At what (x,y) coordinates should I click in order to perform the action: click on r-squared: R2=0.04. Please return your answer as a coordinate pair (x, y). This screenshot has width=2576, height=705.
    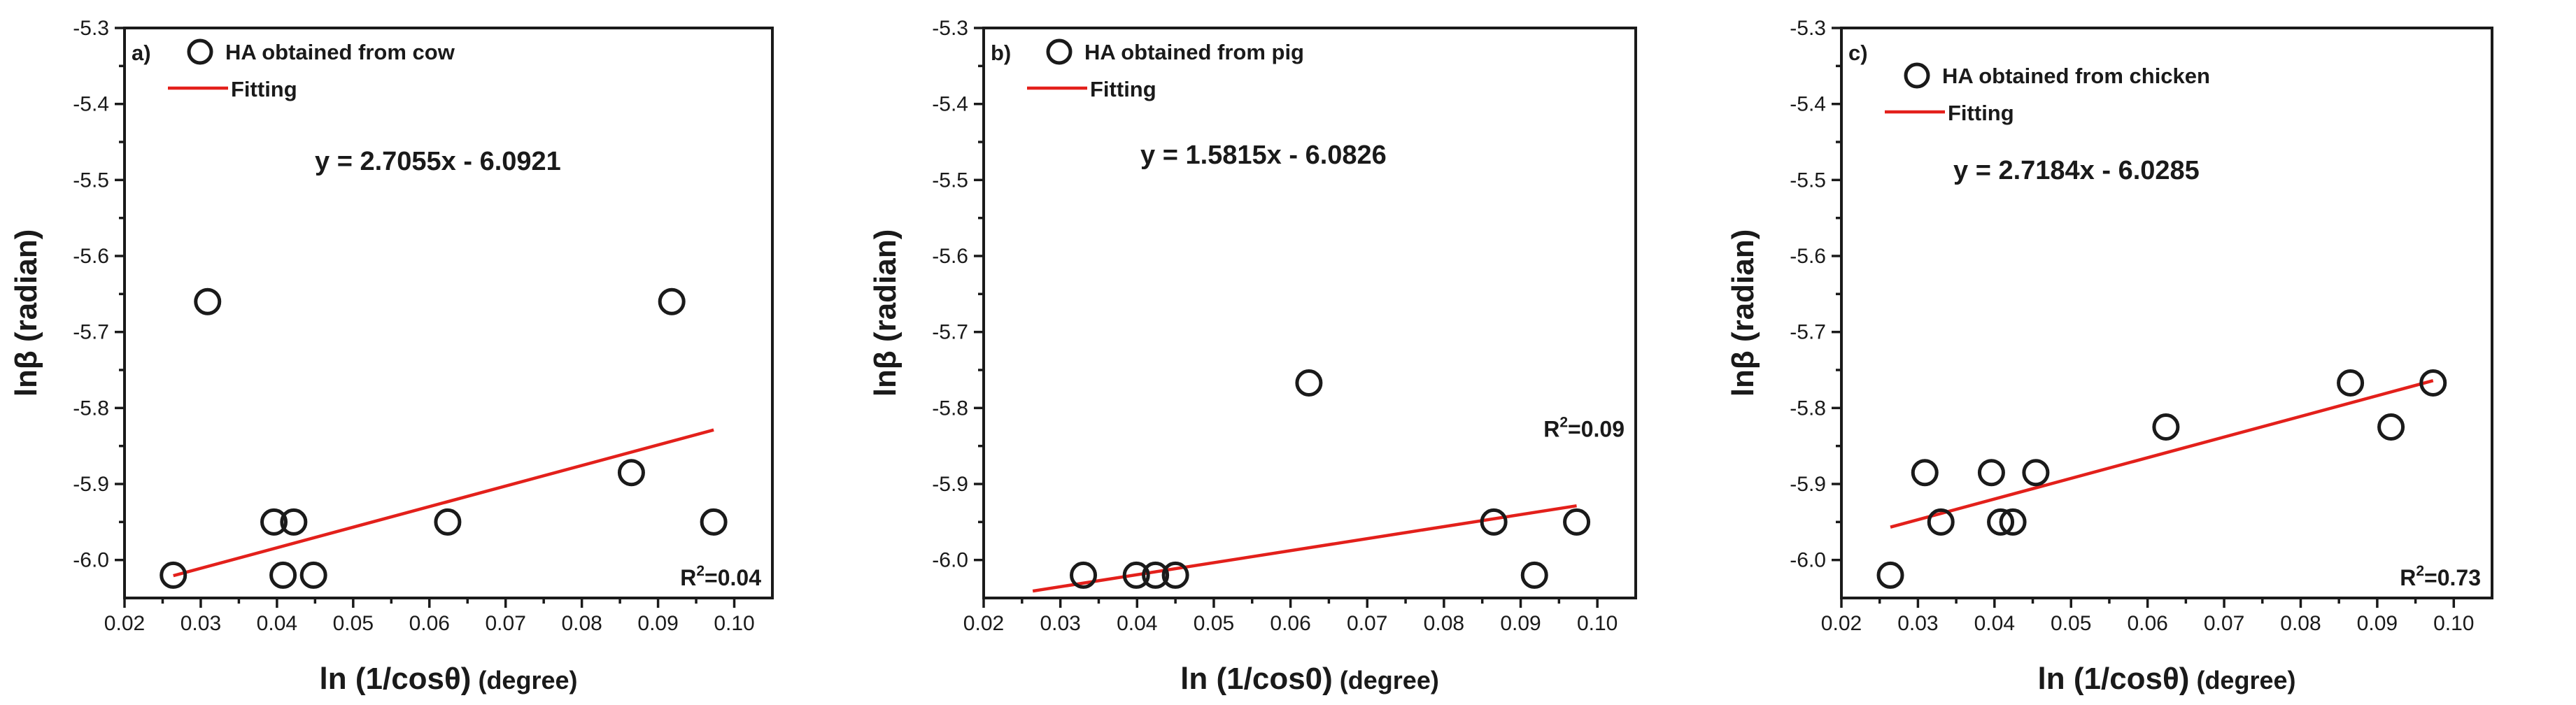
    Looking at the image, I should click on (720, 576).